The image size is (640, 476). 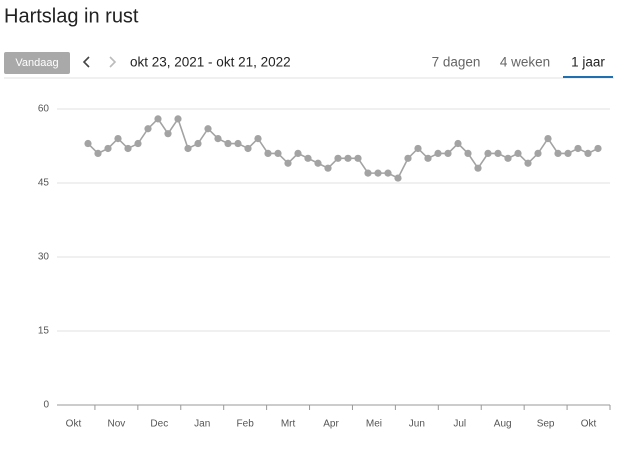 What do you see at coordinates (44, 257) in the screenshot?
I see `y-tick-label: 30` at bounding box center [44, 257].